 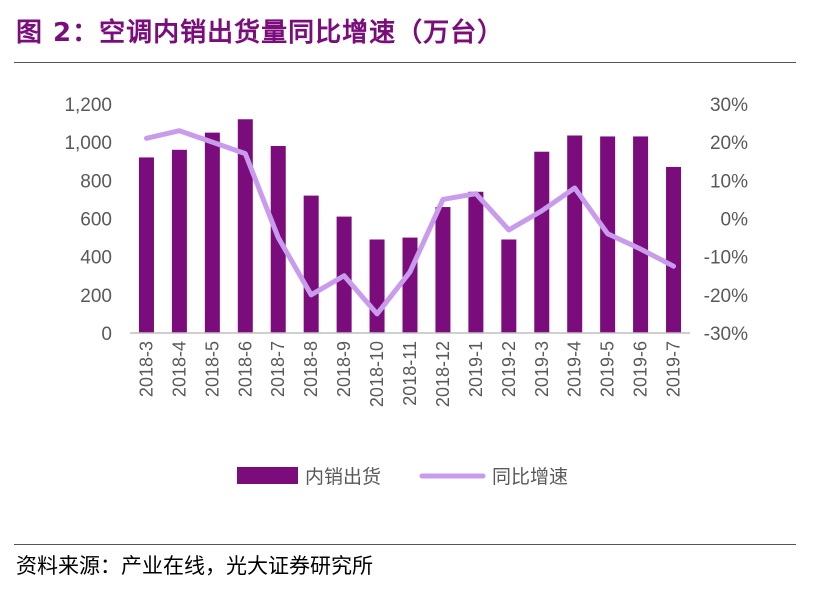 What do you see at coordinates (194, 566) in the screenshot?
I see `source-note: 资料来源：产业在线，光大证券研究所` at bounding box center [194, 566].